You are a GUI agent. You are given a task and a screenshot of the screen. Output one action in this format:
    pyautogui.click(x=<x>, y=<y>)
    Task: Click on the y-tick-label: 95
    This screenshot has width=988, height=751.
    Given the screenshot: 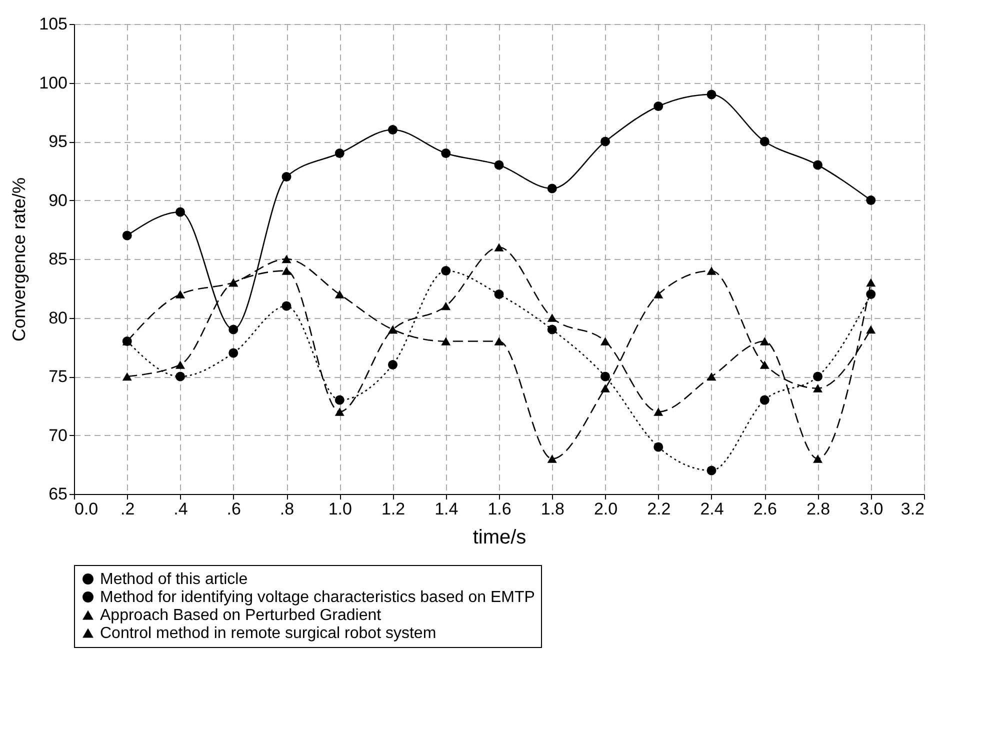 What is the action you would take?
    pyautogui.click(x=58, y=141)
    